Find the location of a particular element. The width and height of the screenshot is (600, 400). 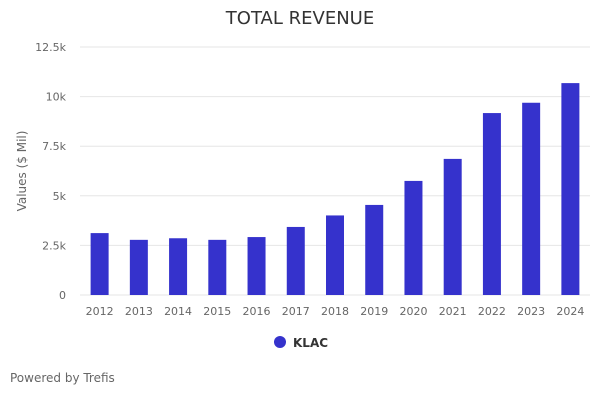

x-tick-label: 2016 is located at coordinates (257, 311).